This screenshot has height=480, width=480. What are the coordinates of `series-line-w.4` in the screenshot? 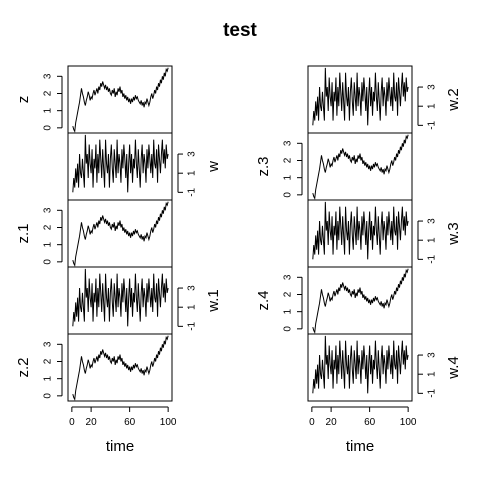 It's located at (360, 364).